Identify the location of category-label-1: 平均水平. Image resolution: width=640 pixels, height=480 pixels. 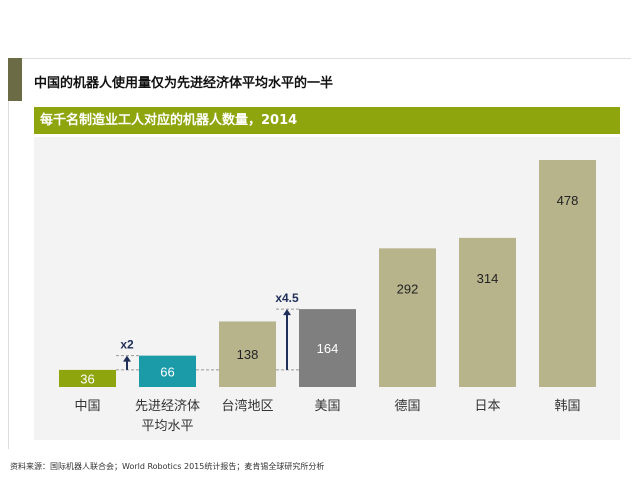
(167, 426).